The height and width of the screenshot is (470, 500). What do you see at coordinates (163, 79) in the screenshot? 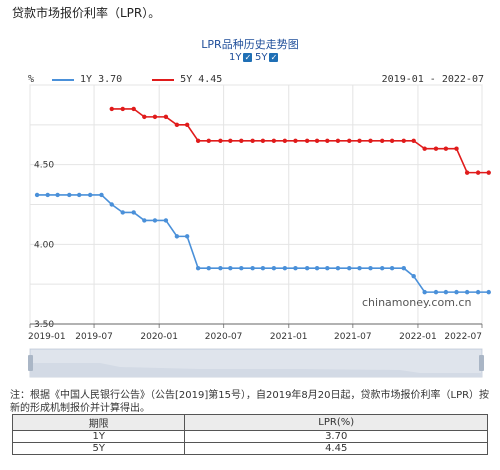
I see `legend-swatch-5y` at bounding box center [163, 79].